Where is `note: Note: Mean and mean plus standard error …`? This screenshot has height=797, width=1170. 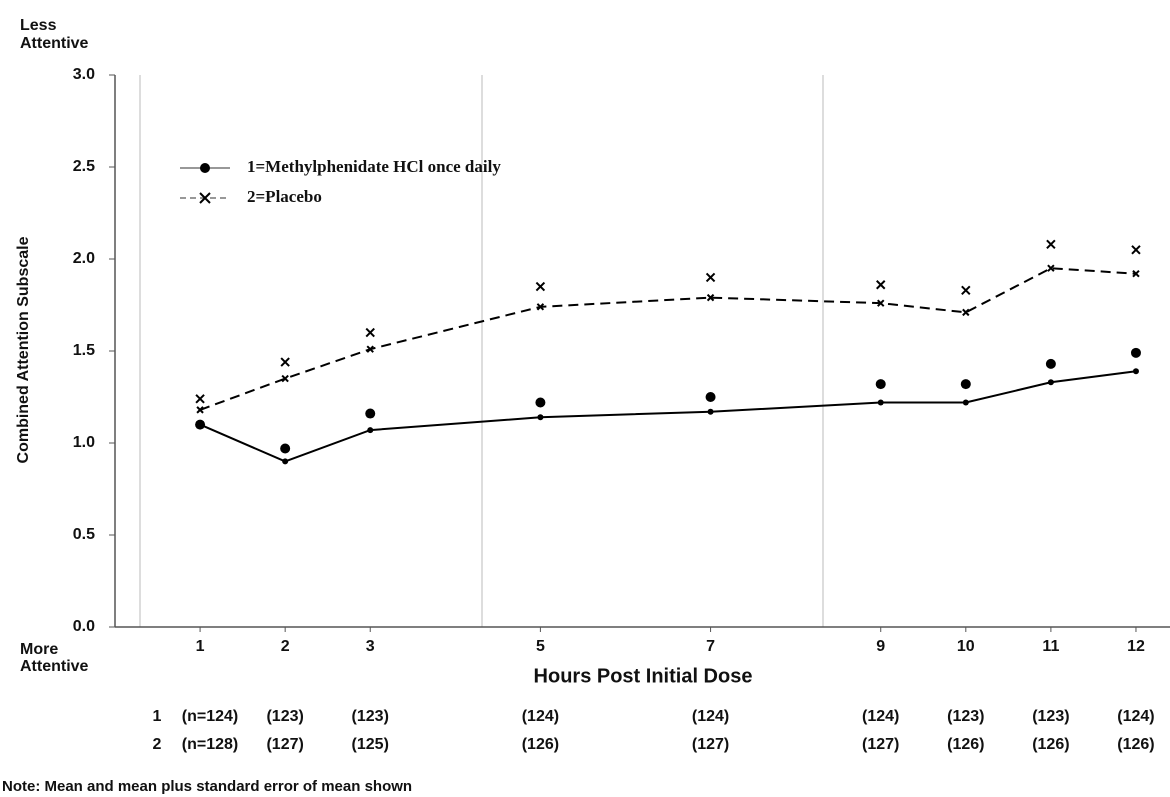 note: Note: Mean and mean plus standard error … is located at coordinates (207, 786).